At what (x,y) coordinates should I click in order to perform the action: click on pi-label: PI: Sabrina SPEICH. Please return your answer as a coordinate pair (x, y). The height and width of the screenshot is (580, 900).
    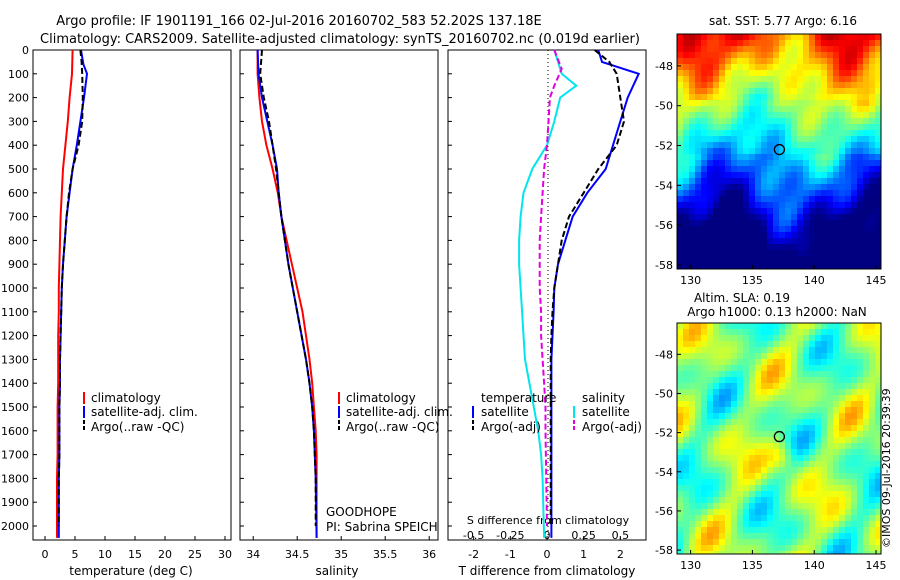
    Looking at the image, I should click on (382, 527).